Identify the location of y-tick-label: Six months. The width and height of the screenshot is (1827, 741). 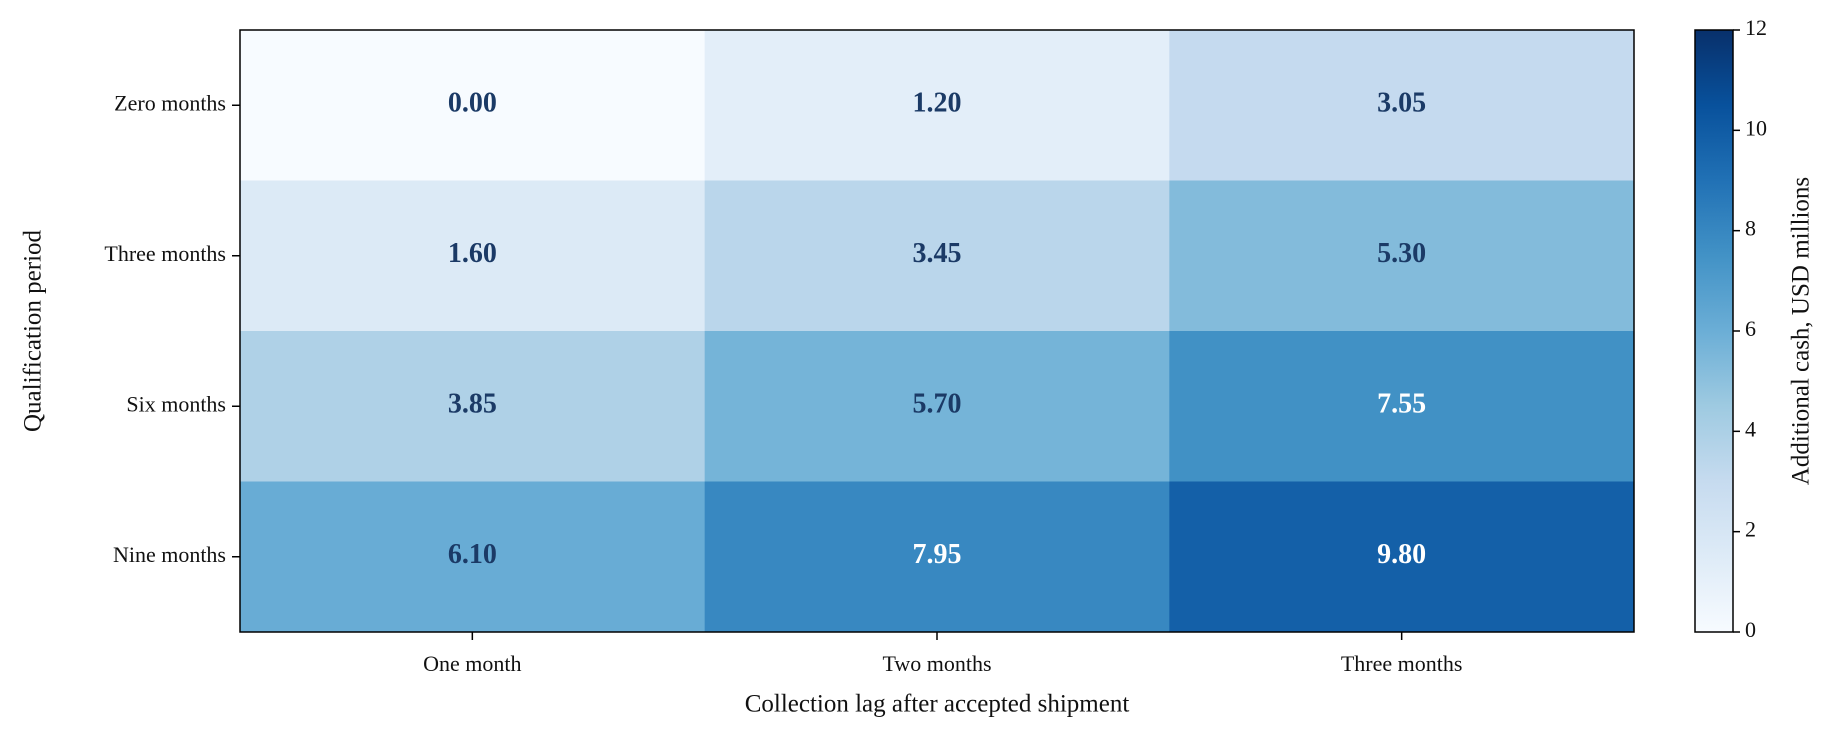
(176, 403).